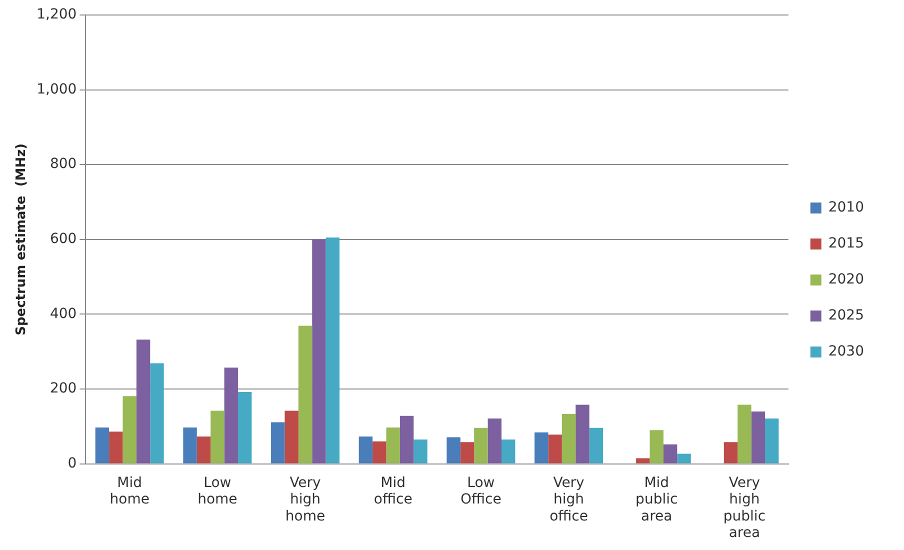  What do you see at coordinates (569, 499) in the screenshot?
I see `x-tick-label: Very high office` at bounding box center [569, 499].